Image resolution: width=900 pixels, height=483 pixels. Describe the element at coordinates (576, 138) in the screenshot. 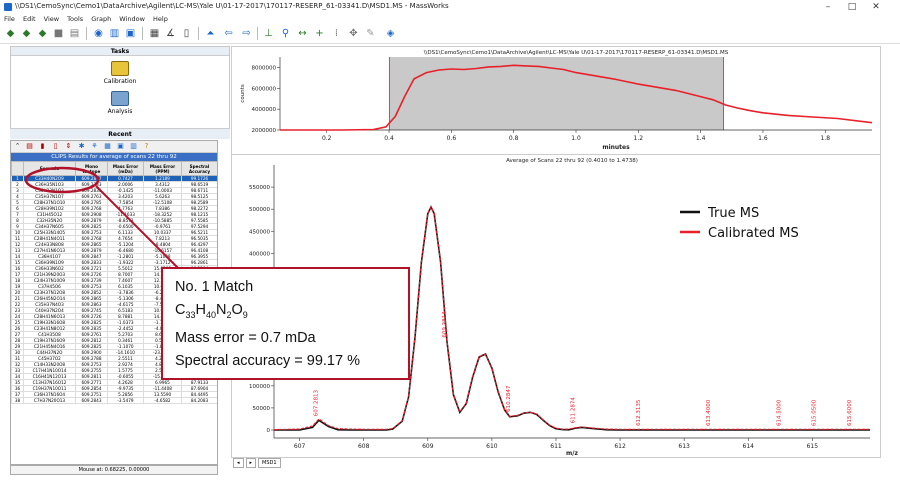

I see `x-tick-label: 1.0` at that location.